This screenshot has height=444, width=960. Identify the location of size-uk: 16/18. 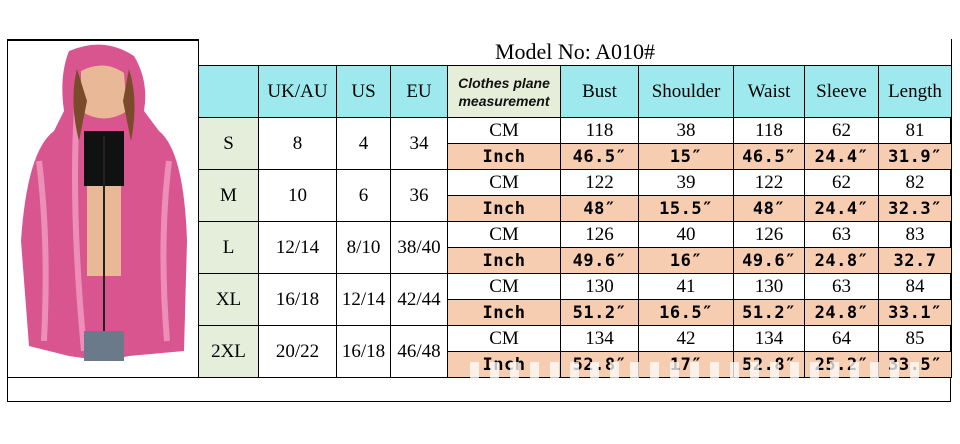
(297, 299).